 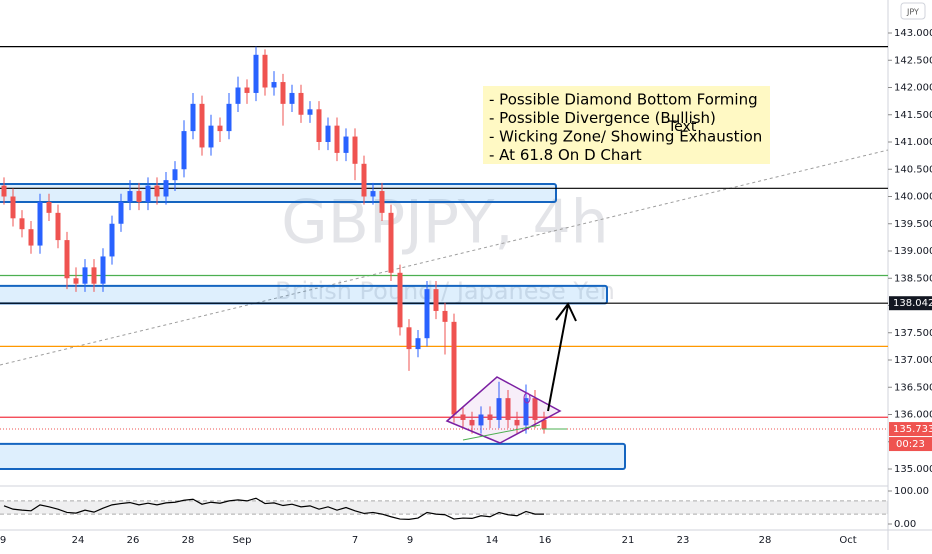 What do you see at coordinates (623, 100) in the screenshot?
I see `annotation-line: - Possible Diamond Bottom Forming` at bounding box center [623, 100].